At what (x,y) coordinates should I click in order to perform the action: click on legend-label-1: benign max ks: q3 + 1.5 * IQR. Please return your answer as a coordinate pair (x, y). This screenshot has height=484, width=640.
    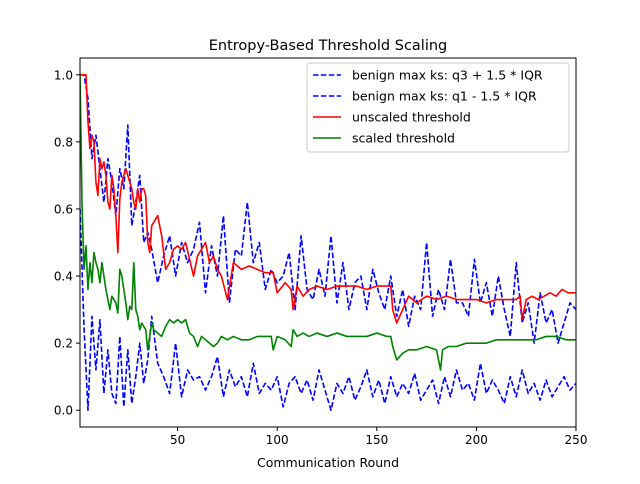
    Looking at the image, I should click on (447, 75).